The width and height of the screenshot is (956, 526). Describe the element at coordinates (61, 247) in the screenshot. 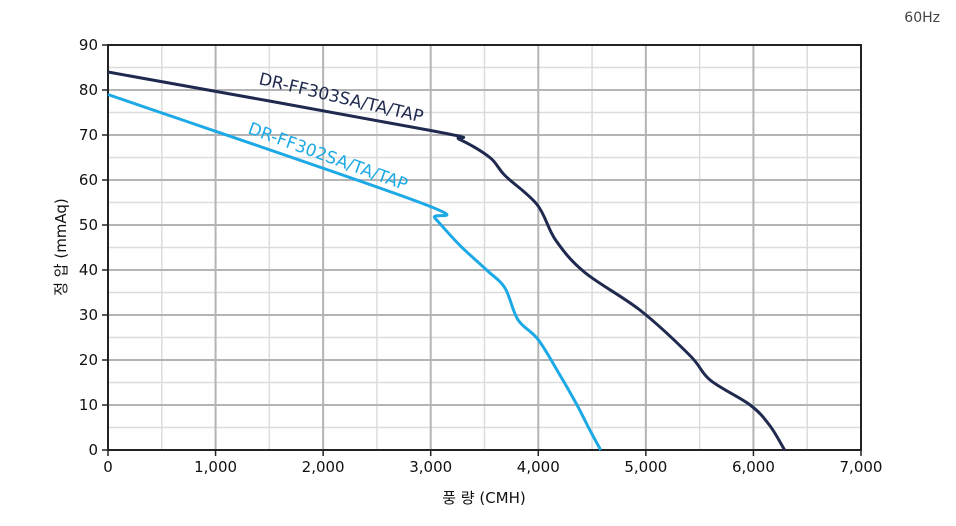

I see `y-axis-label: 정 압 (mmAq)` at that location.